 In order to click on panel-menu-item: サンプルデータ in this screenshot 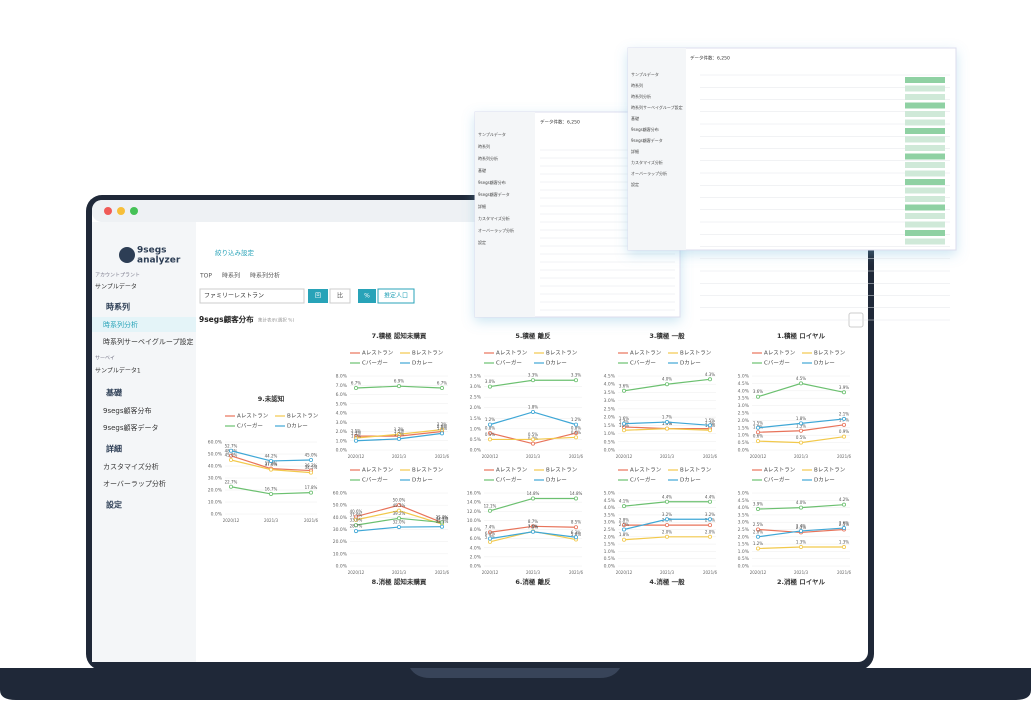, I will do `click(645, 74)`.